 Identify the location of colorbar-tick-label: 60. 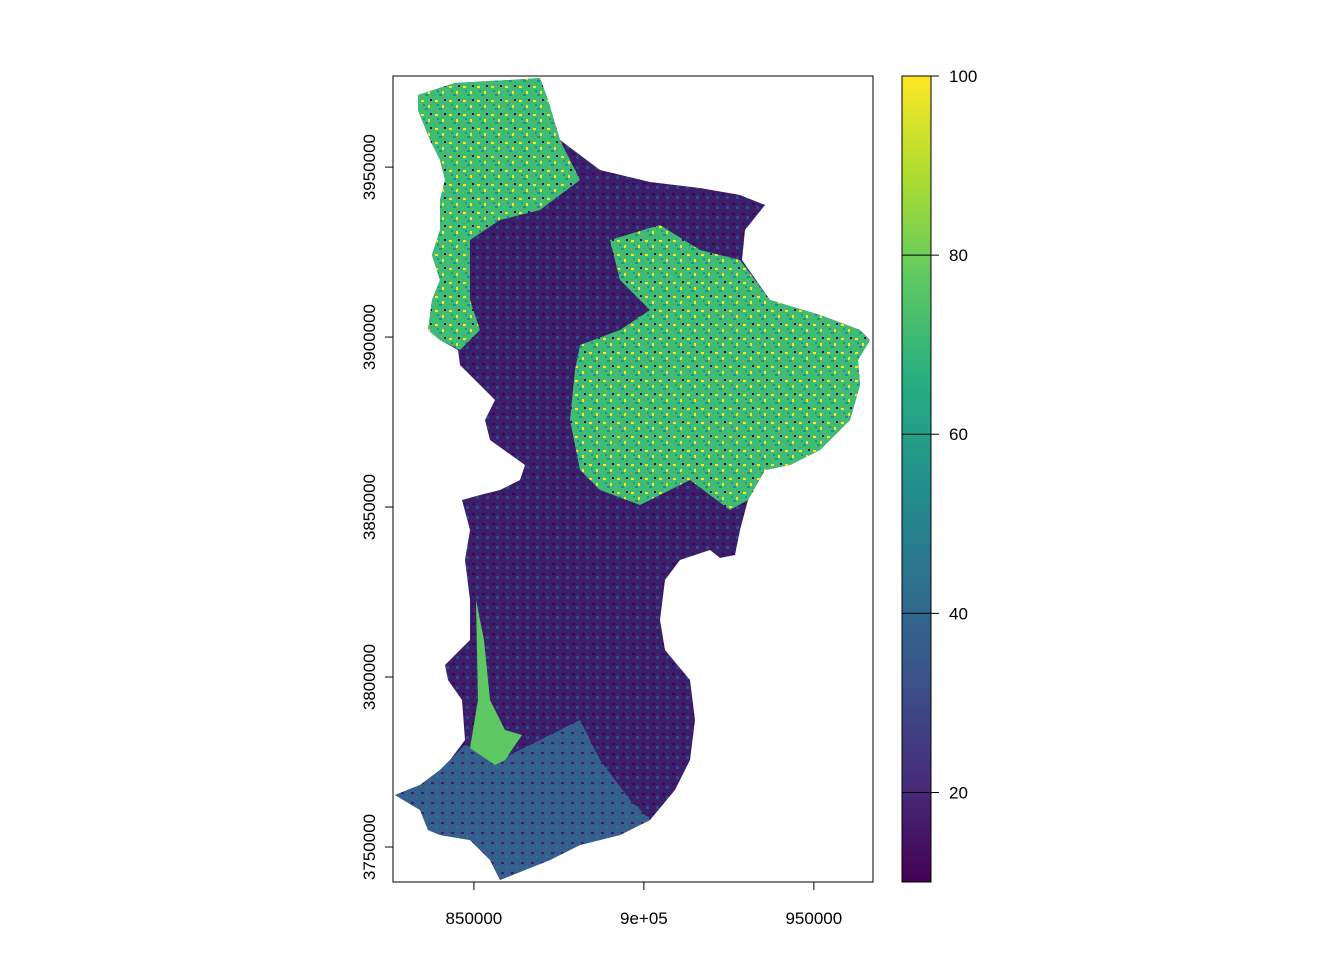
(958, 434).